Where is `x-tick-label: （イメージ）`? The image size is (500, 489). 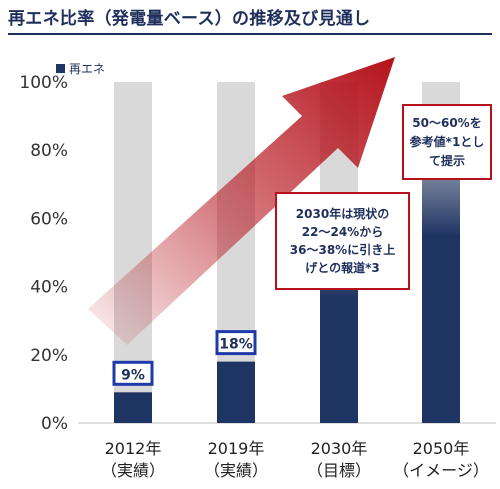 x-tick-label: （イメージ） is located at coordinates (441, 470).